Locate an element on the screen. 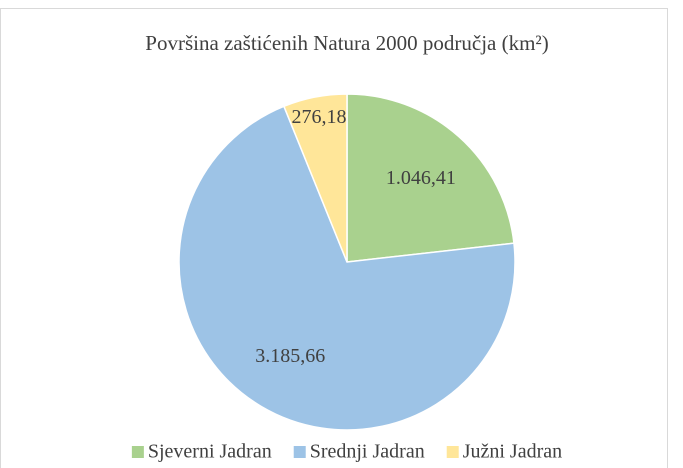 Image resolution: width=683 pixels, height=468 pixels. data-label: 276,18 is located at coordinates (319, 117).